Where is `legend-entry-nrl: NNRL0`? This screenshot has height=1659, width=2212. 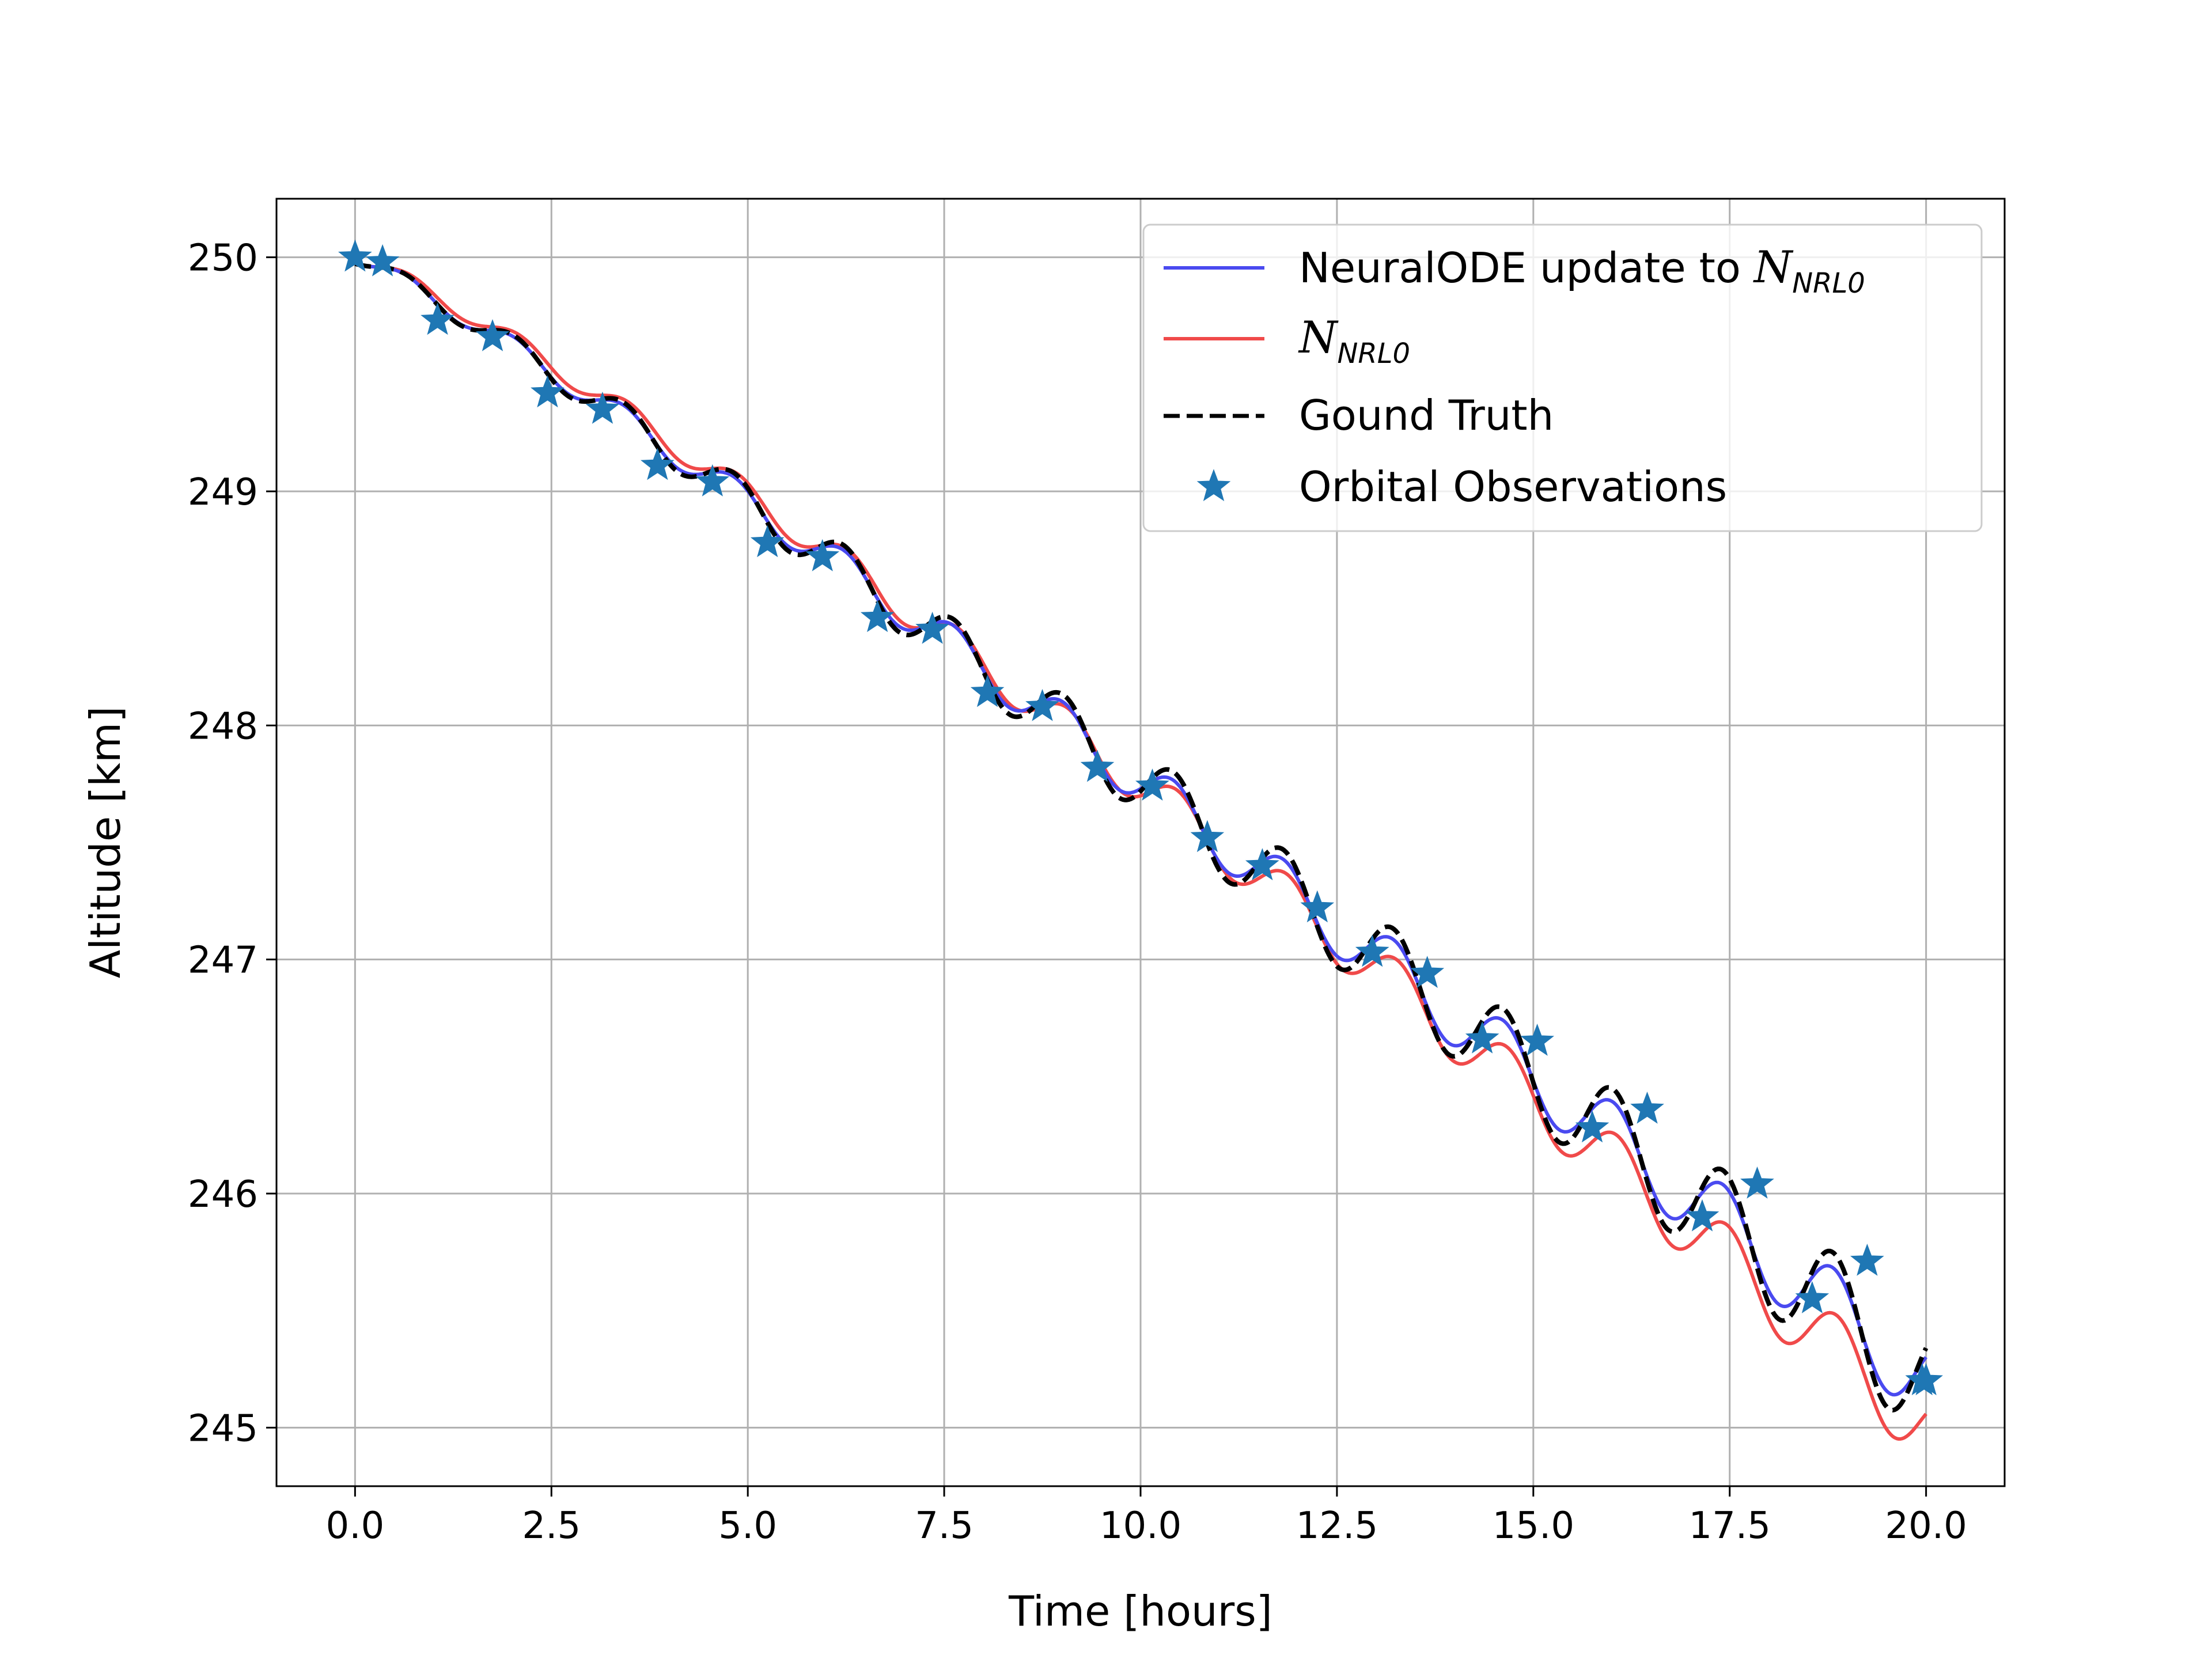
legend-entry-nrl: NNRL0 is located at coordinates (1354, 341).